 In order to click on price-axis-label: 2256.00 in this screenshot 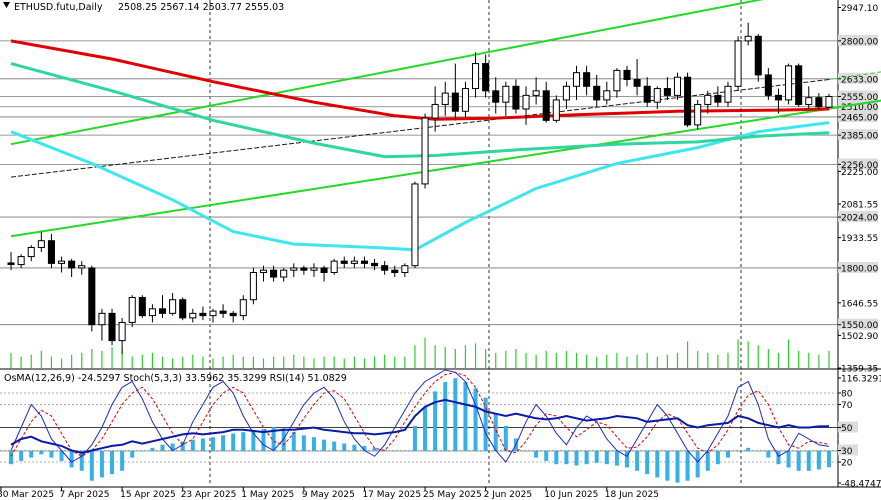, I will do `click(859, 166)`.